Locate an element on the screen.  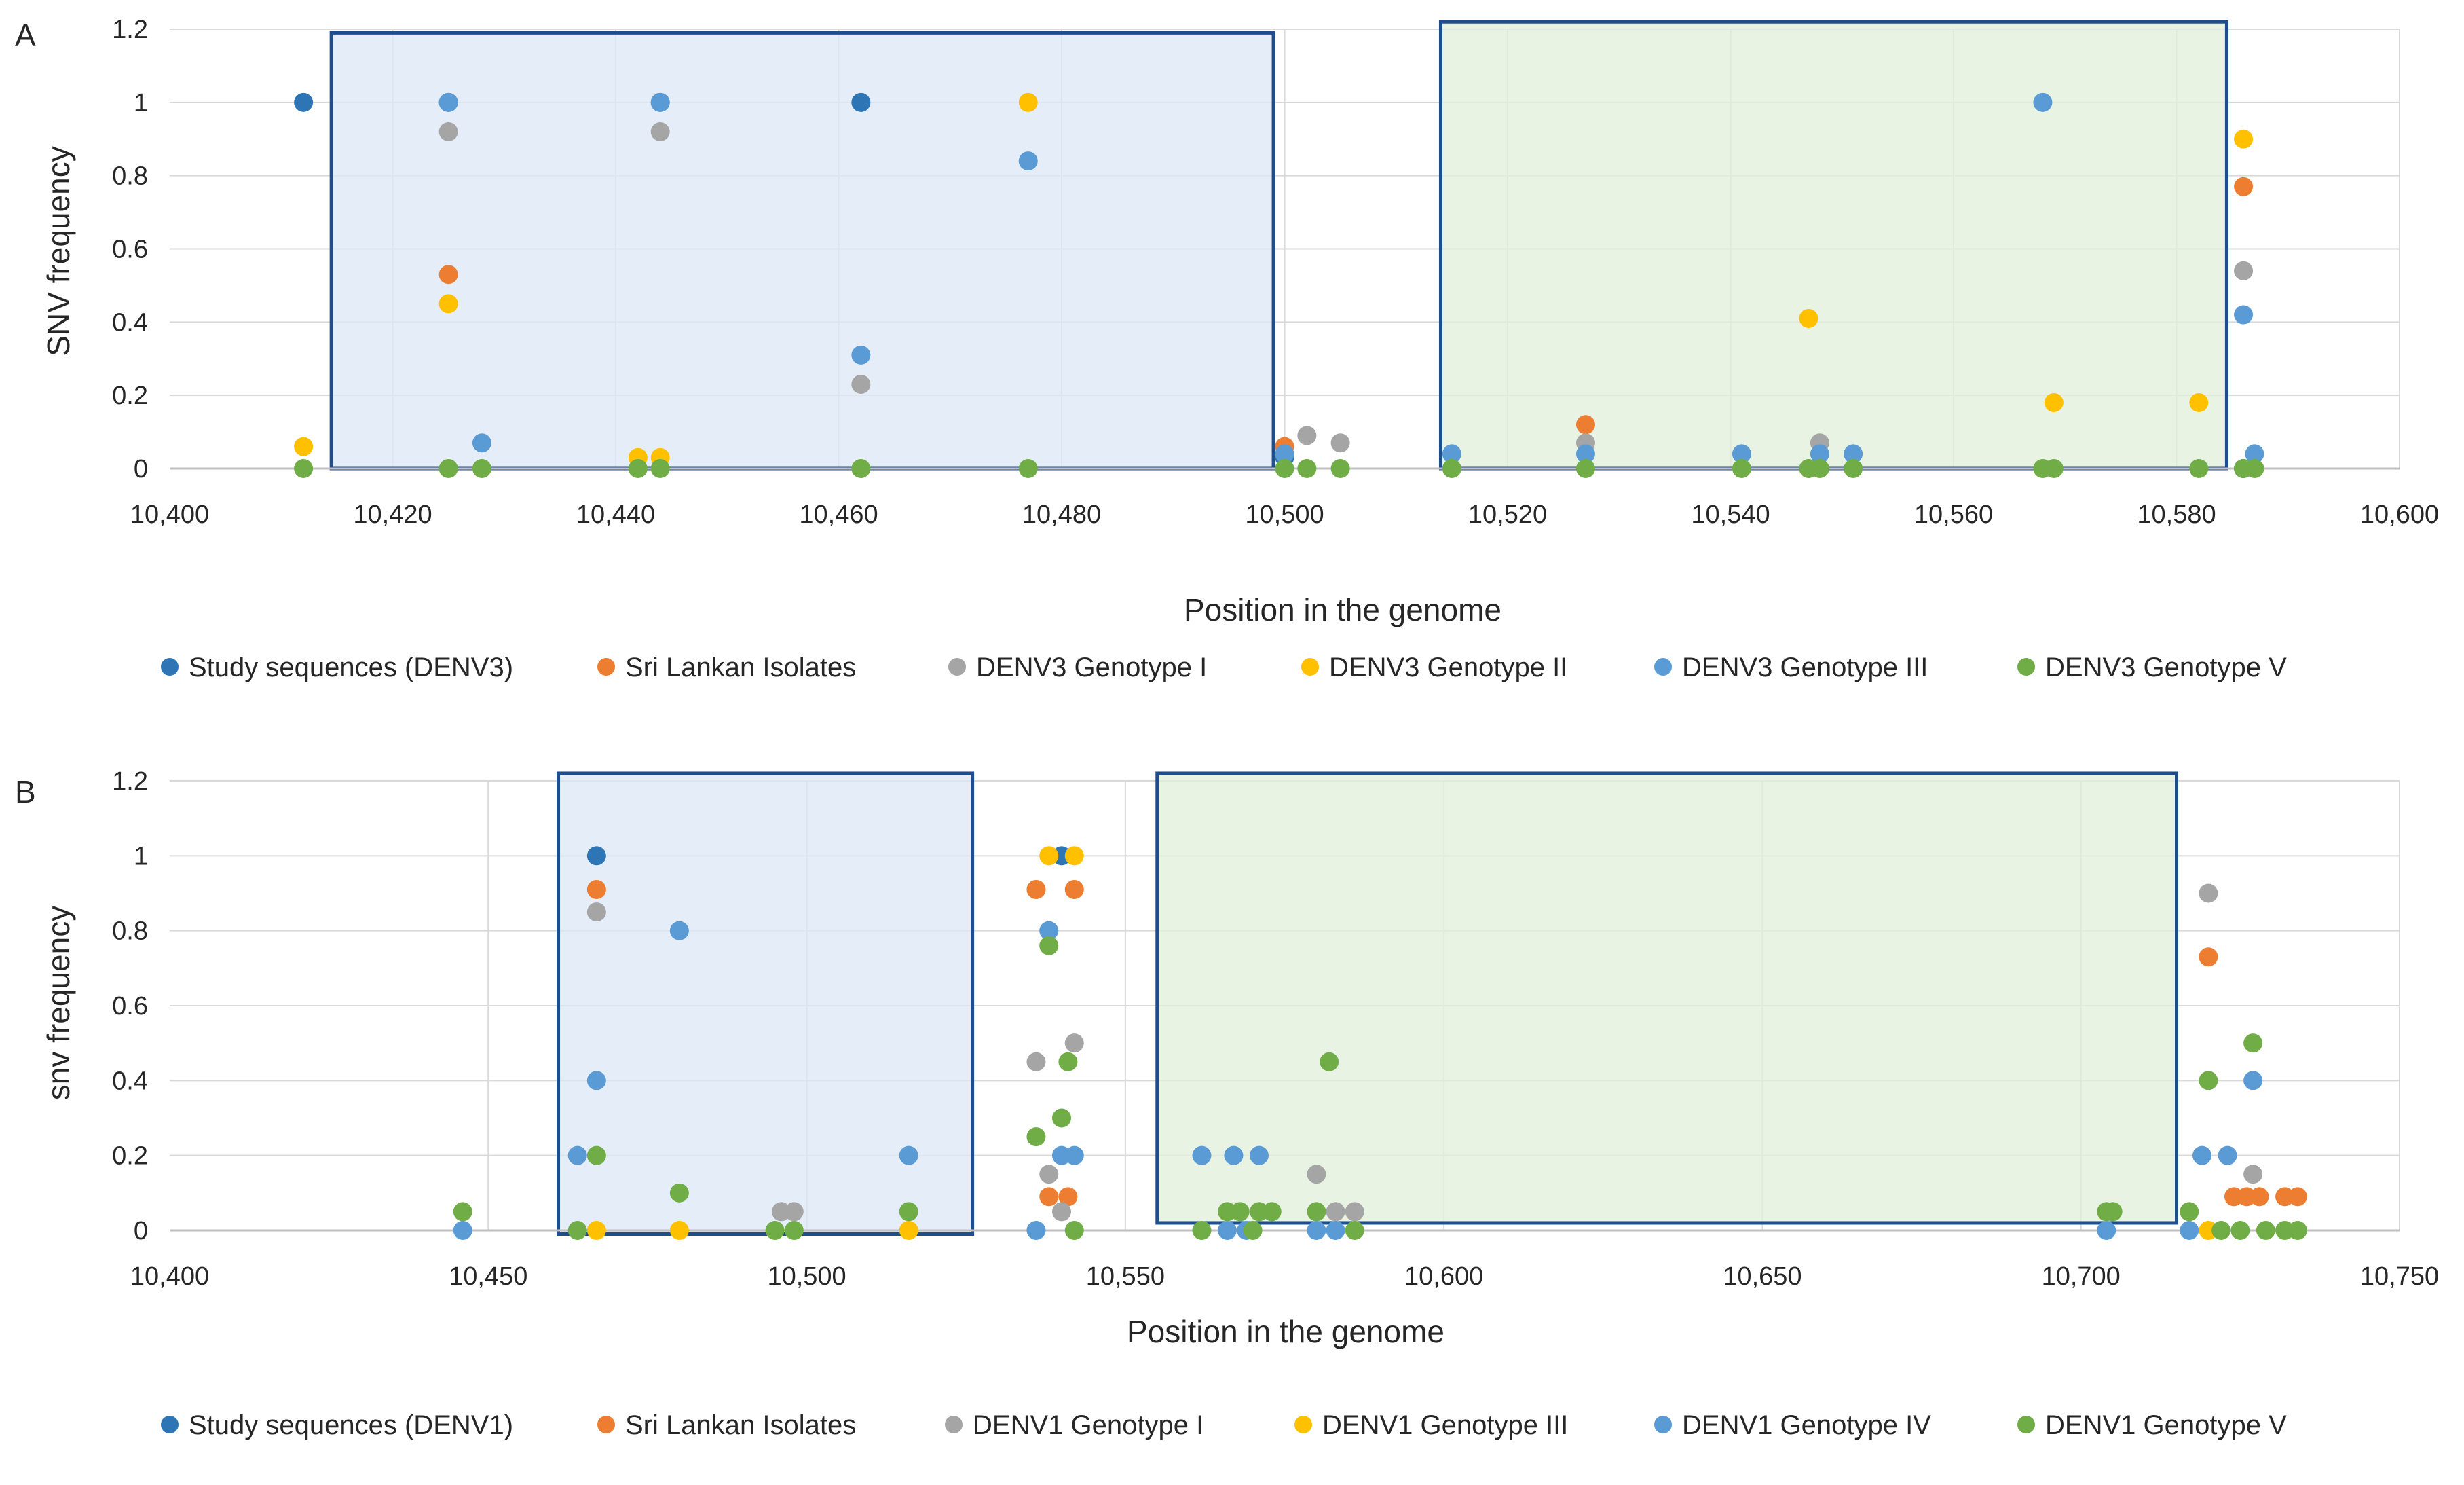
panel-b-y-axis-title: snv frequency is located at coordinates (59, 1003).